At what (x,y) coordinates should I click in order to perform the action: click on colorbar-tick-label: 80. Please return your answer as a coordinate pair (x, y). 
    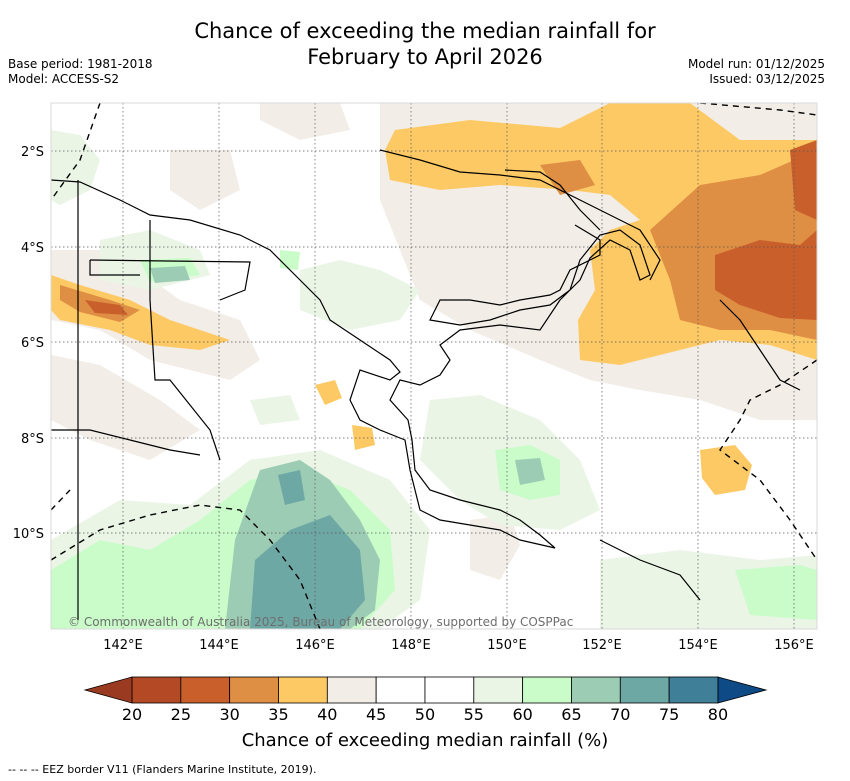
    Looking at the image, I should click on (718, 714).